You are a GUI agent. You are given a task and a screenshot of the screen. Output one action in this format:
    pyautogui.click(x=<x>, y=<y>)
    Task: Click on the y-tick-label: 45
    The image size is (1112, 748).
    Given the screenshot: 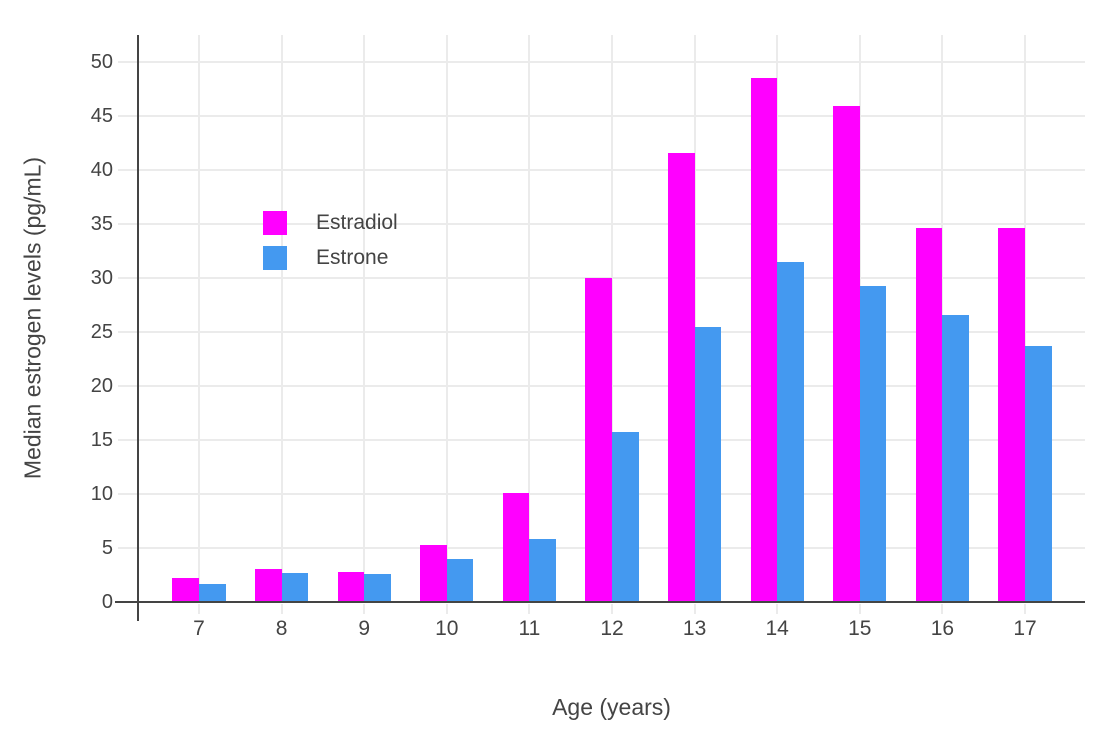 What is the action you would take?
    pyautogui.click(x=101, y=116)
    